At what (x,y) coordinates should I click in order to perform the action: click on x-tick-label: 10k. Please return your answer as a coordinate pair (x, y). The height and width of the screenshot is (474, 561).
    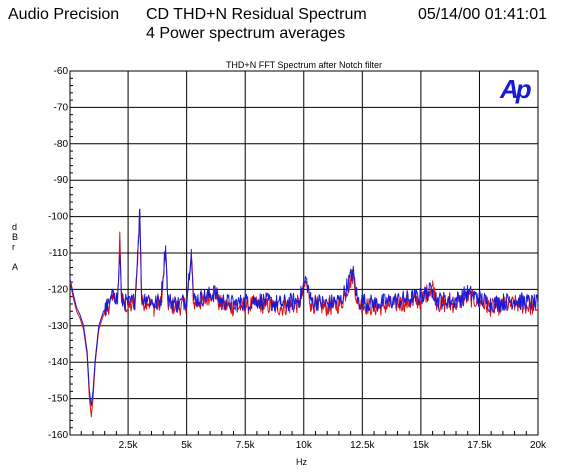
    Looking at the image, I should click on (304, 445).